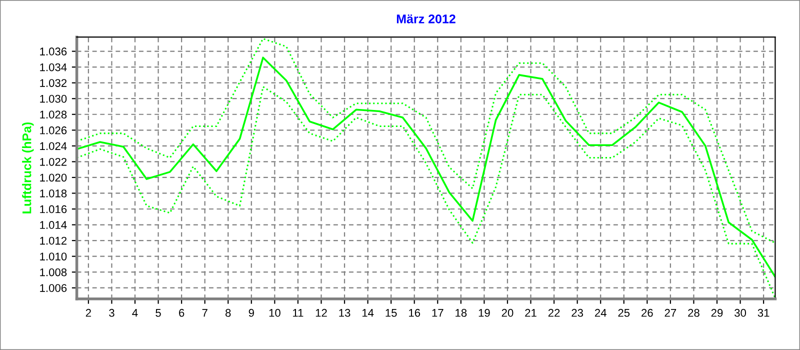 This screenshot has width=800, height=350. What do you see at coordinates (181, 312) in the screenshot?
I see `x-tick-label: 6` at bounding box center [181, 312].